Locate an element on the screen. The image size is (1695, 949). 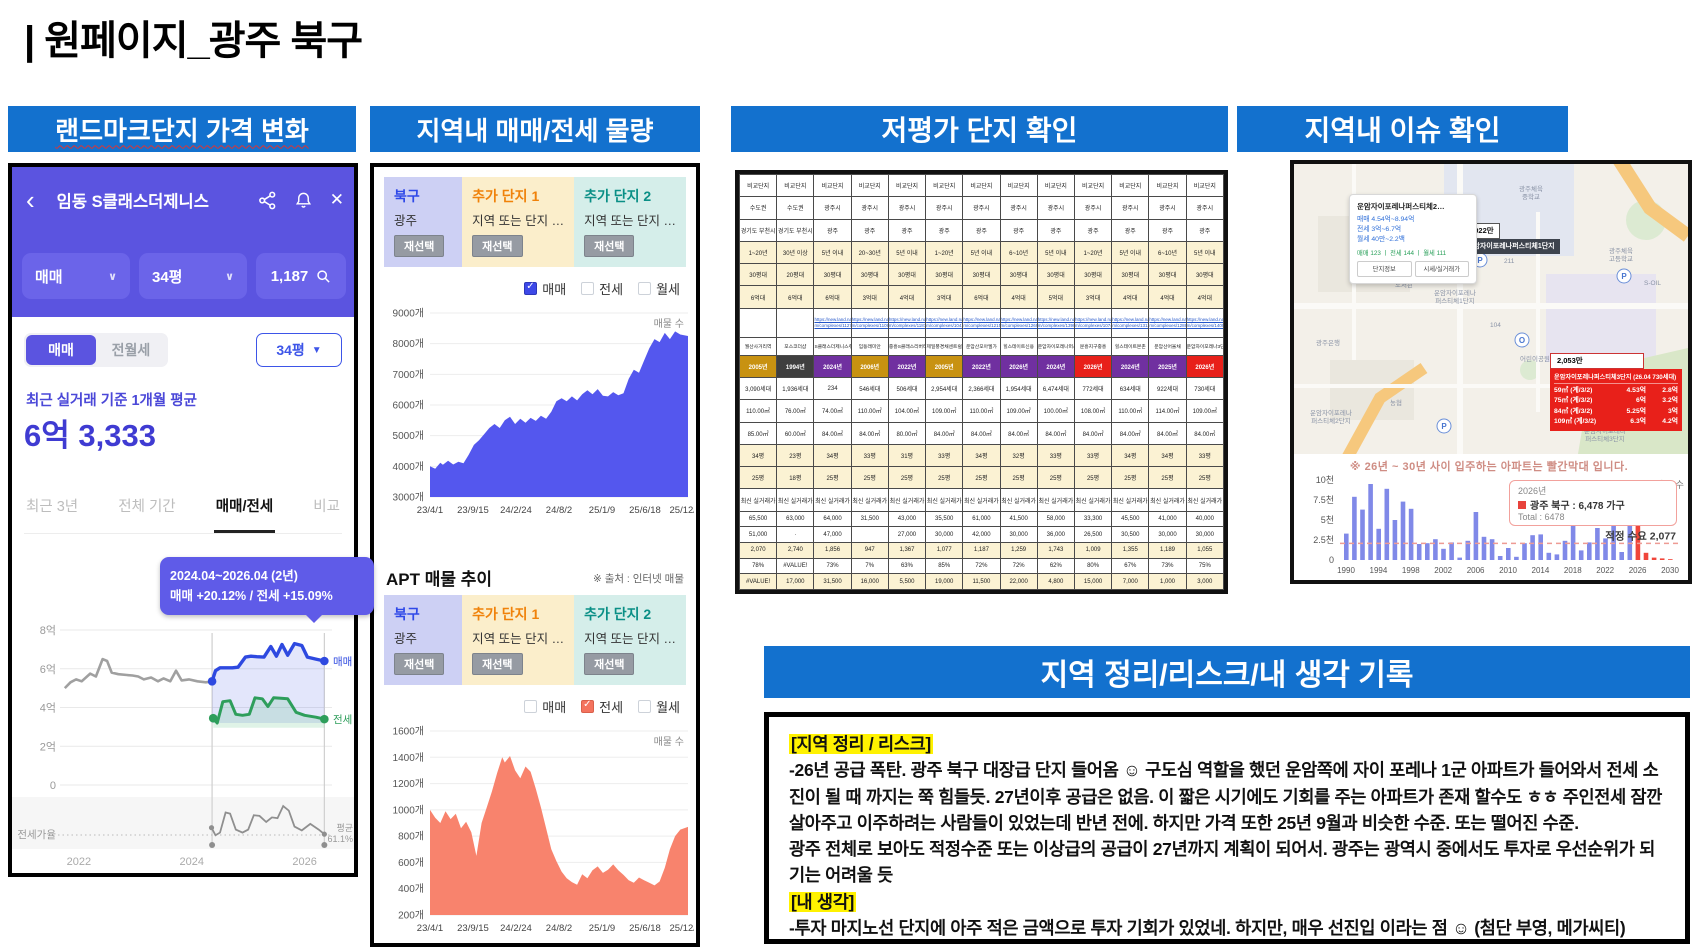
complex-info-button: 단지정보 is located at coordinates (1384, 268).